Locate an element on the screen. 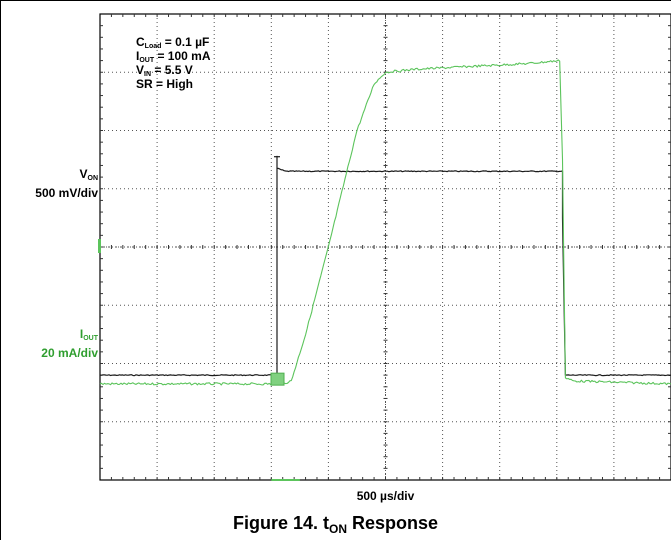 The height and width of the screenshot is (540, 671). von-label-sub: ON is located at coordinates (93, 178).